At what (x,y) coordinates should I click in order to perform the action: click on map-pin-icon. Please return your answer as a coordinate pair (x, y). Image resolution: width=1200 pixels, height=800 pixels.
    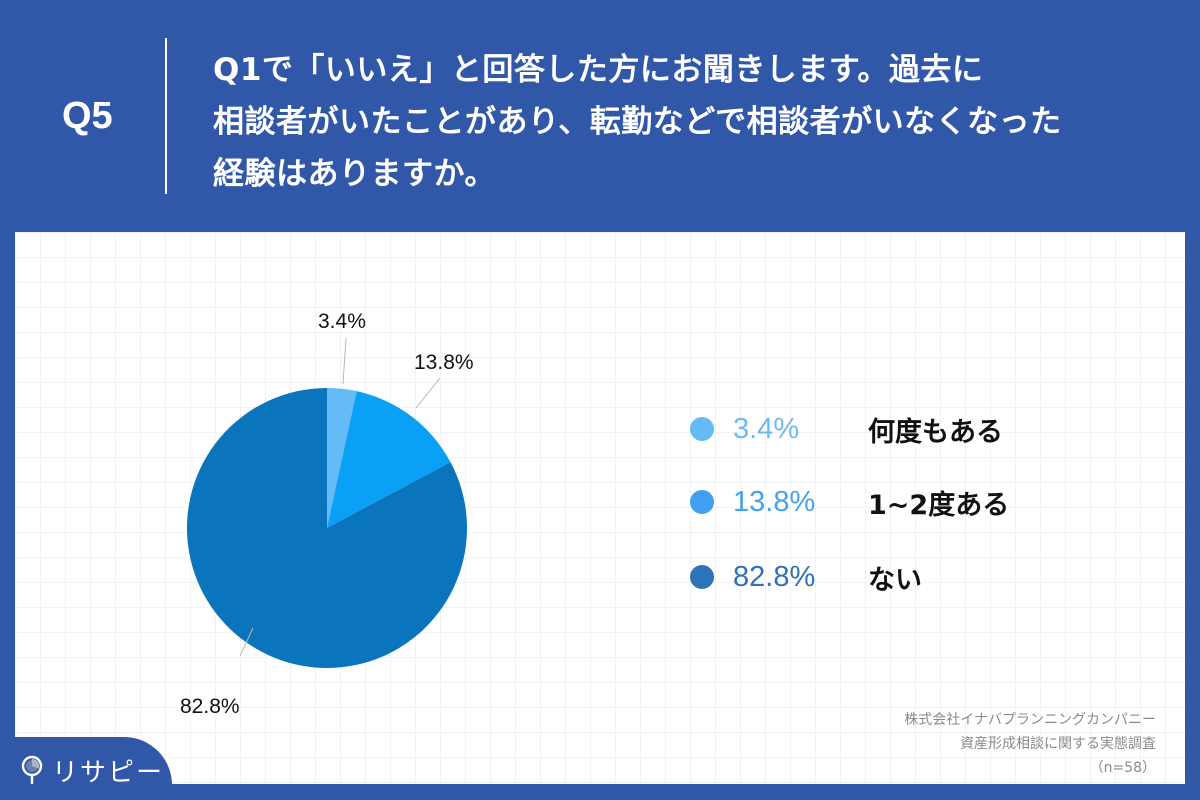
    Looking at the image, I should click on (32, 770).